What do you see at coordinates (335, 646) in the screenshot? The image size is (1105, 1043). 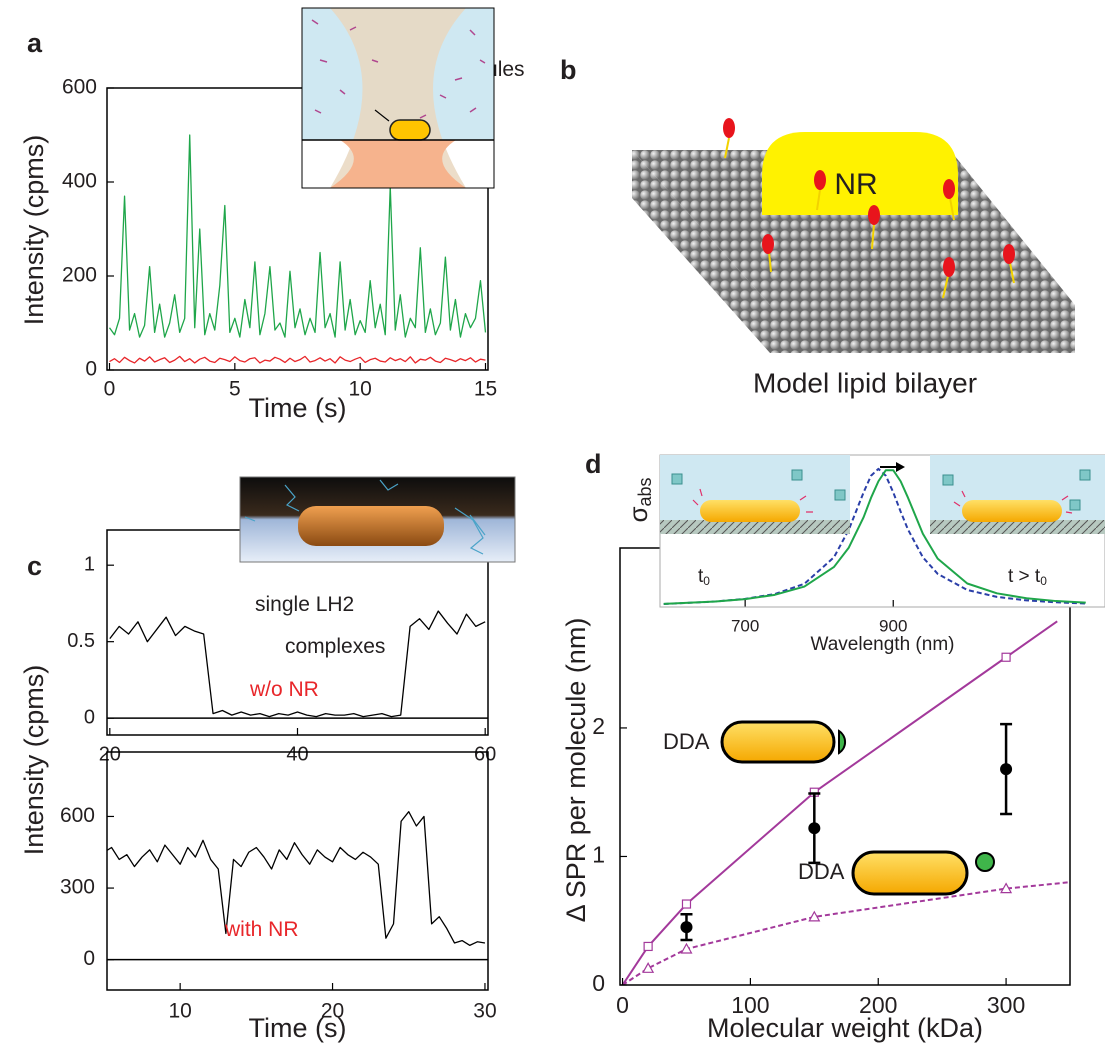 I see `annotation: complexes` at bounding box center [335, 646].